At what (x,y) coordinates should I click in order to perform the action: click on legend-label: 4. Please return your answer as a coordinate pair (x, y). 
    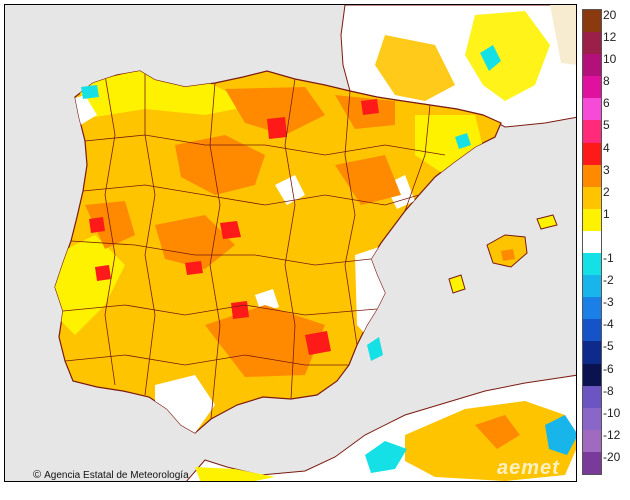
    Looking at the image, I should click on (606, 147).